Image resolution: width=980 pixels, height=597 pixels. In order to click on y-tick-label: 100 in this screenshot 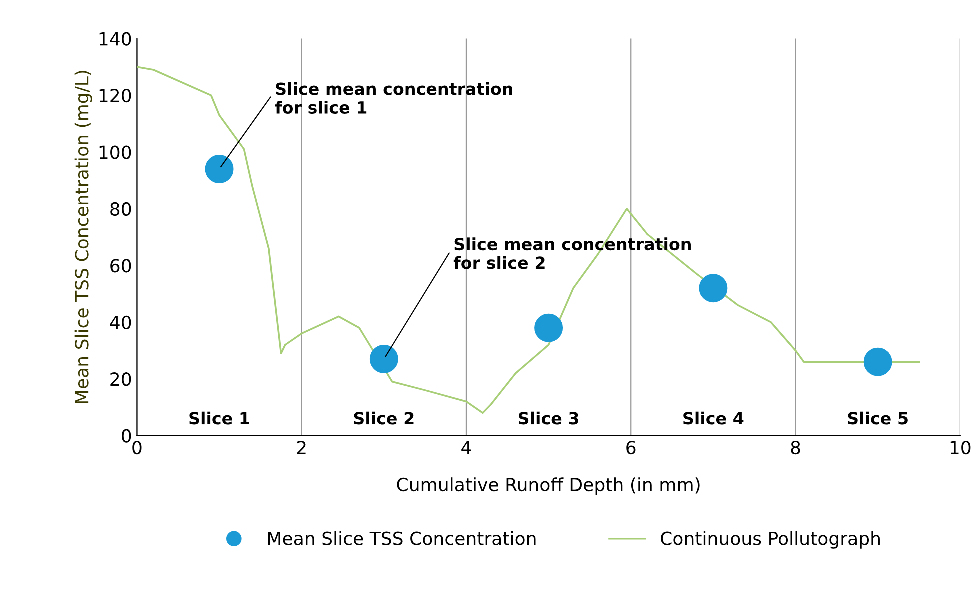, I will do `click(116, 153)`.